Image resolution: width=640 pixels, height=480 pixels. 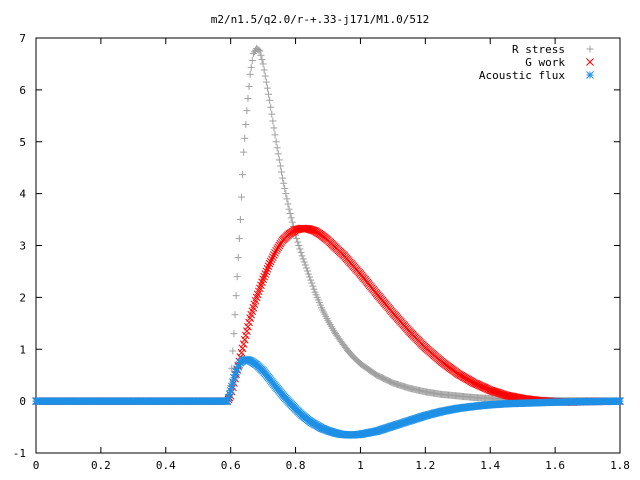 I want to click on x-tick-label: 1.4, so click(x=490, y=465).